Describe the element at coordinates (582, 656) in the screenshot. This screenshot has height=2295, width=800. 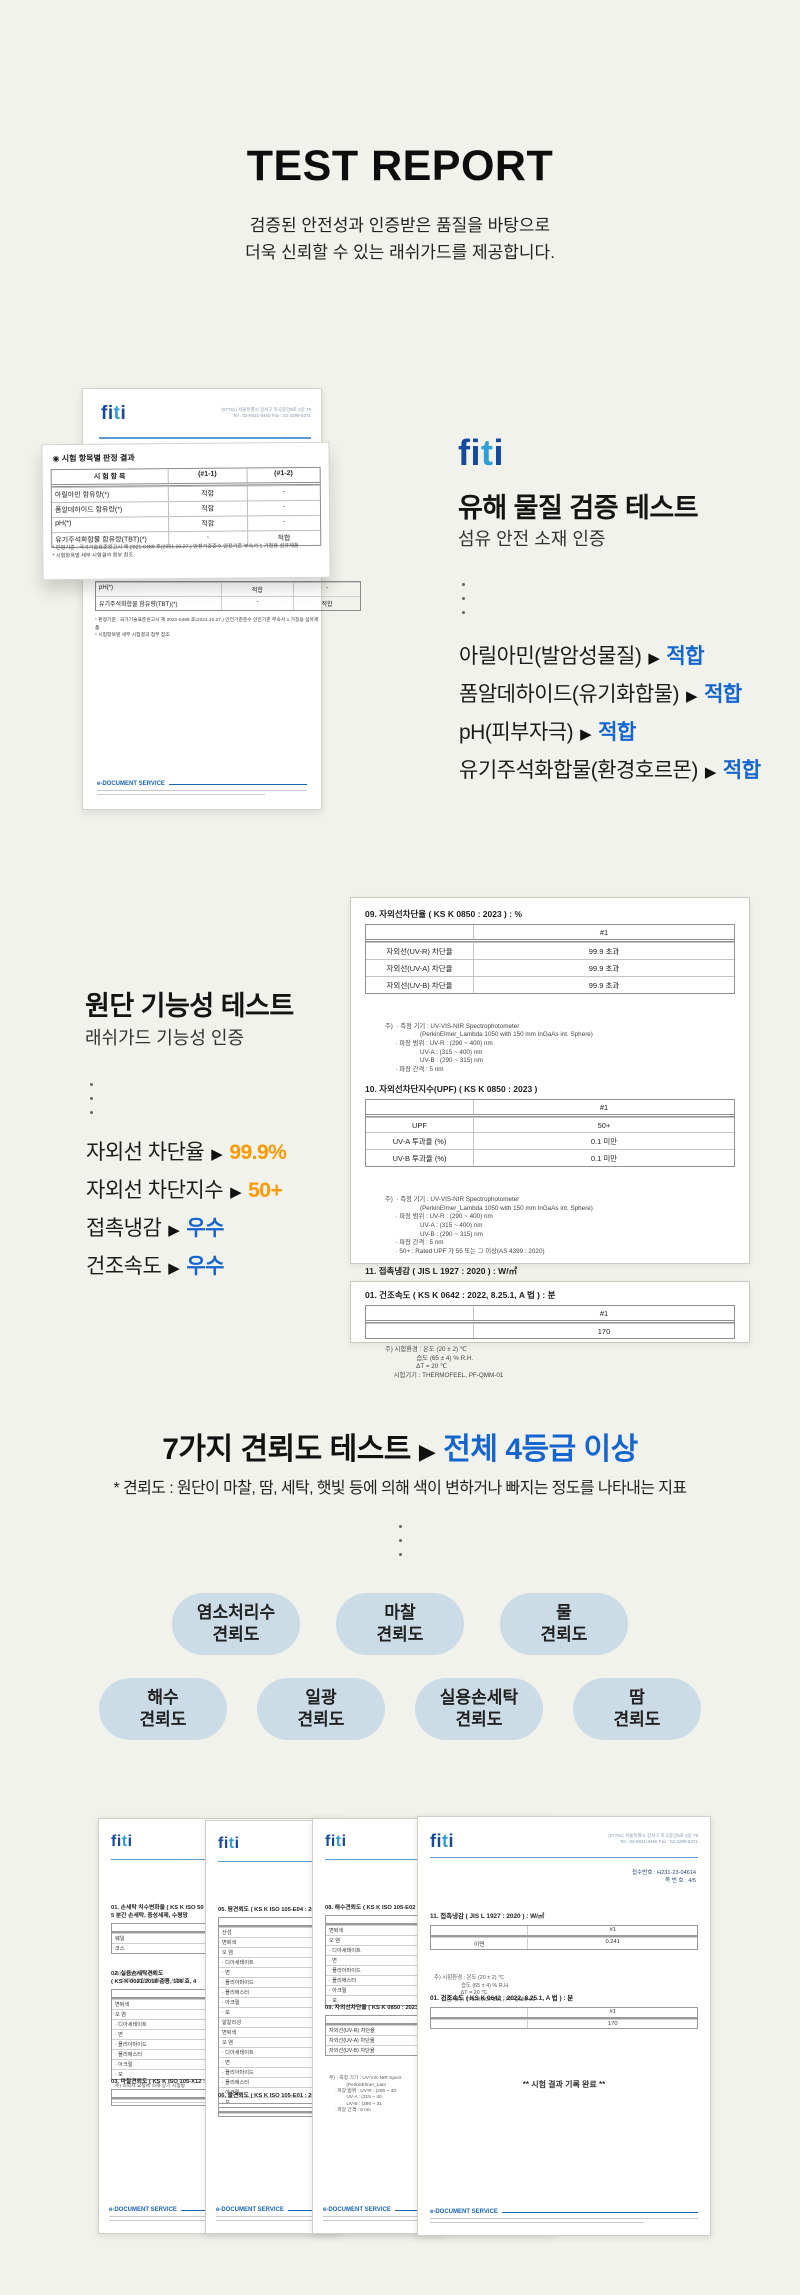
I see `hazard-item: 아릴아민(발암성물질) ▶ 적합` at that location.